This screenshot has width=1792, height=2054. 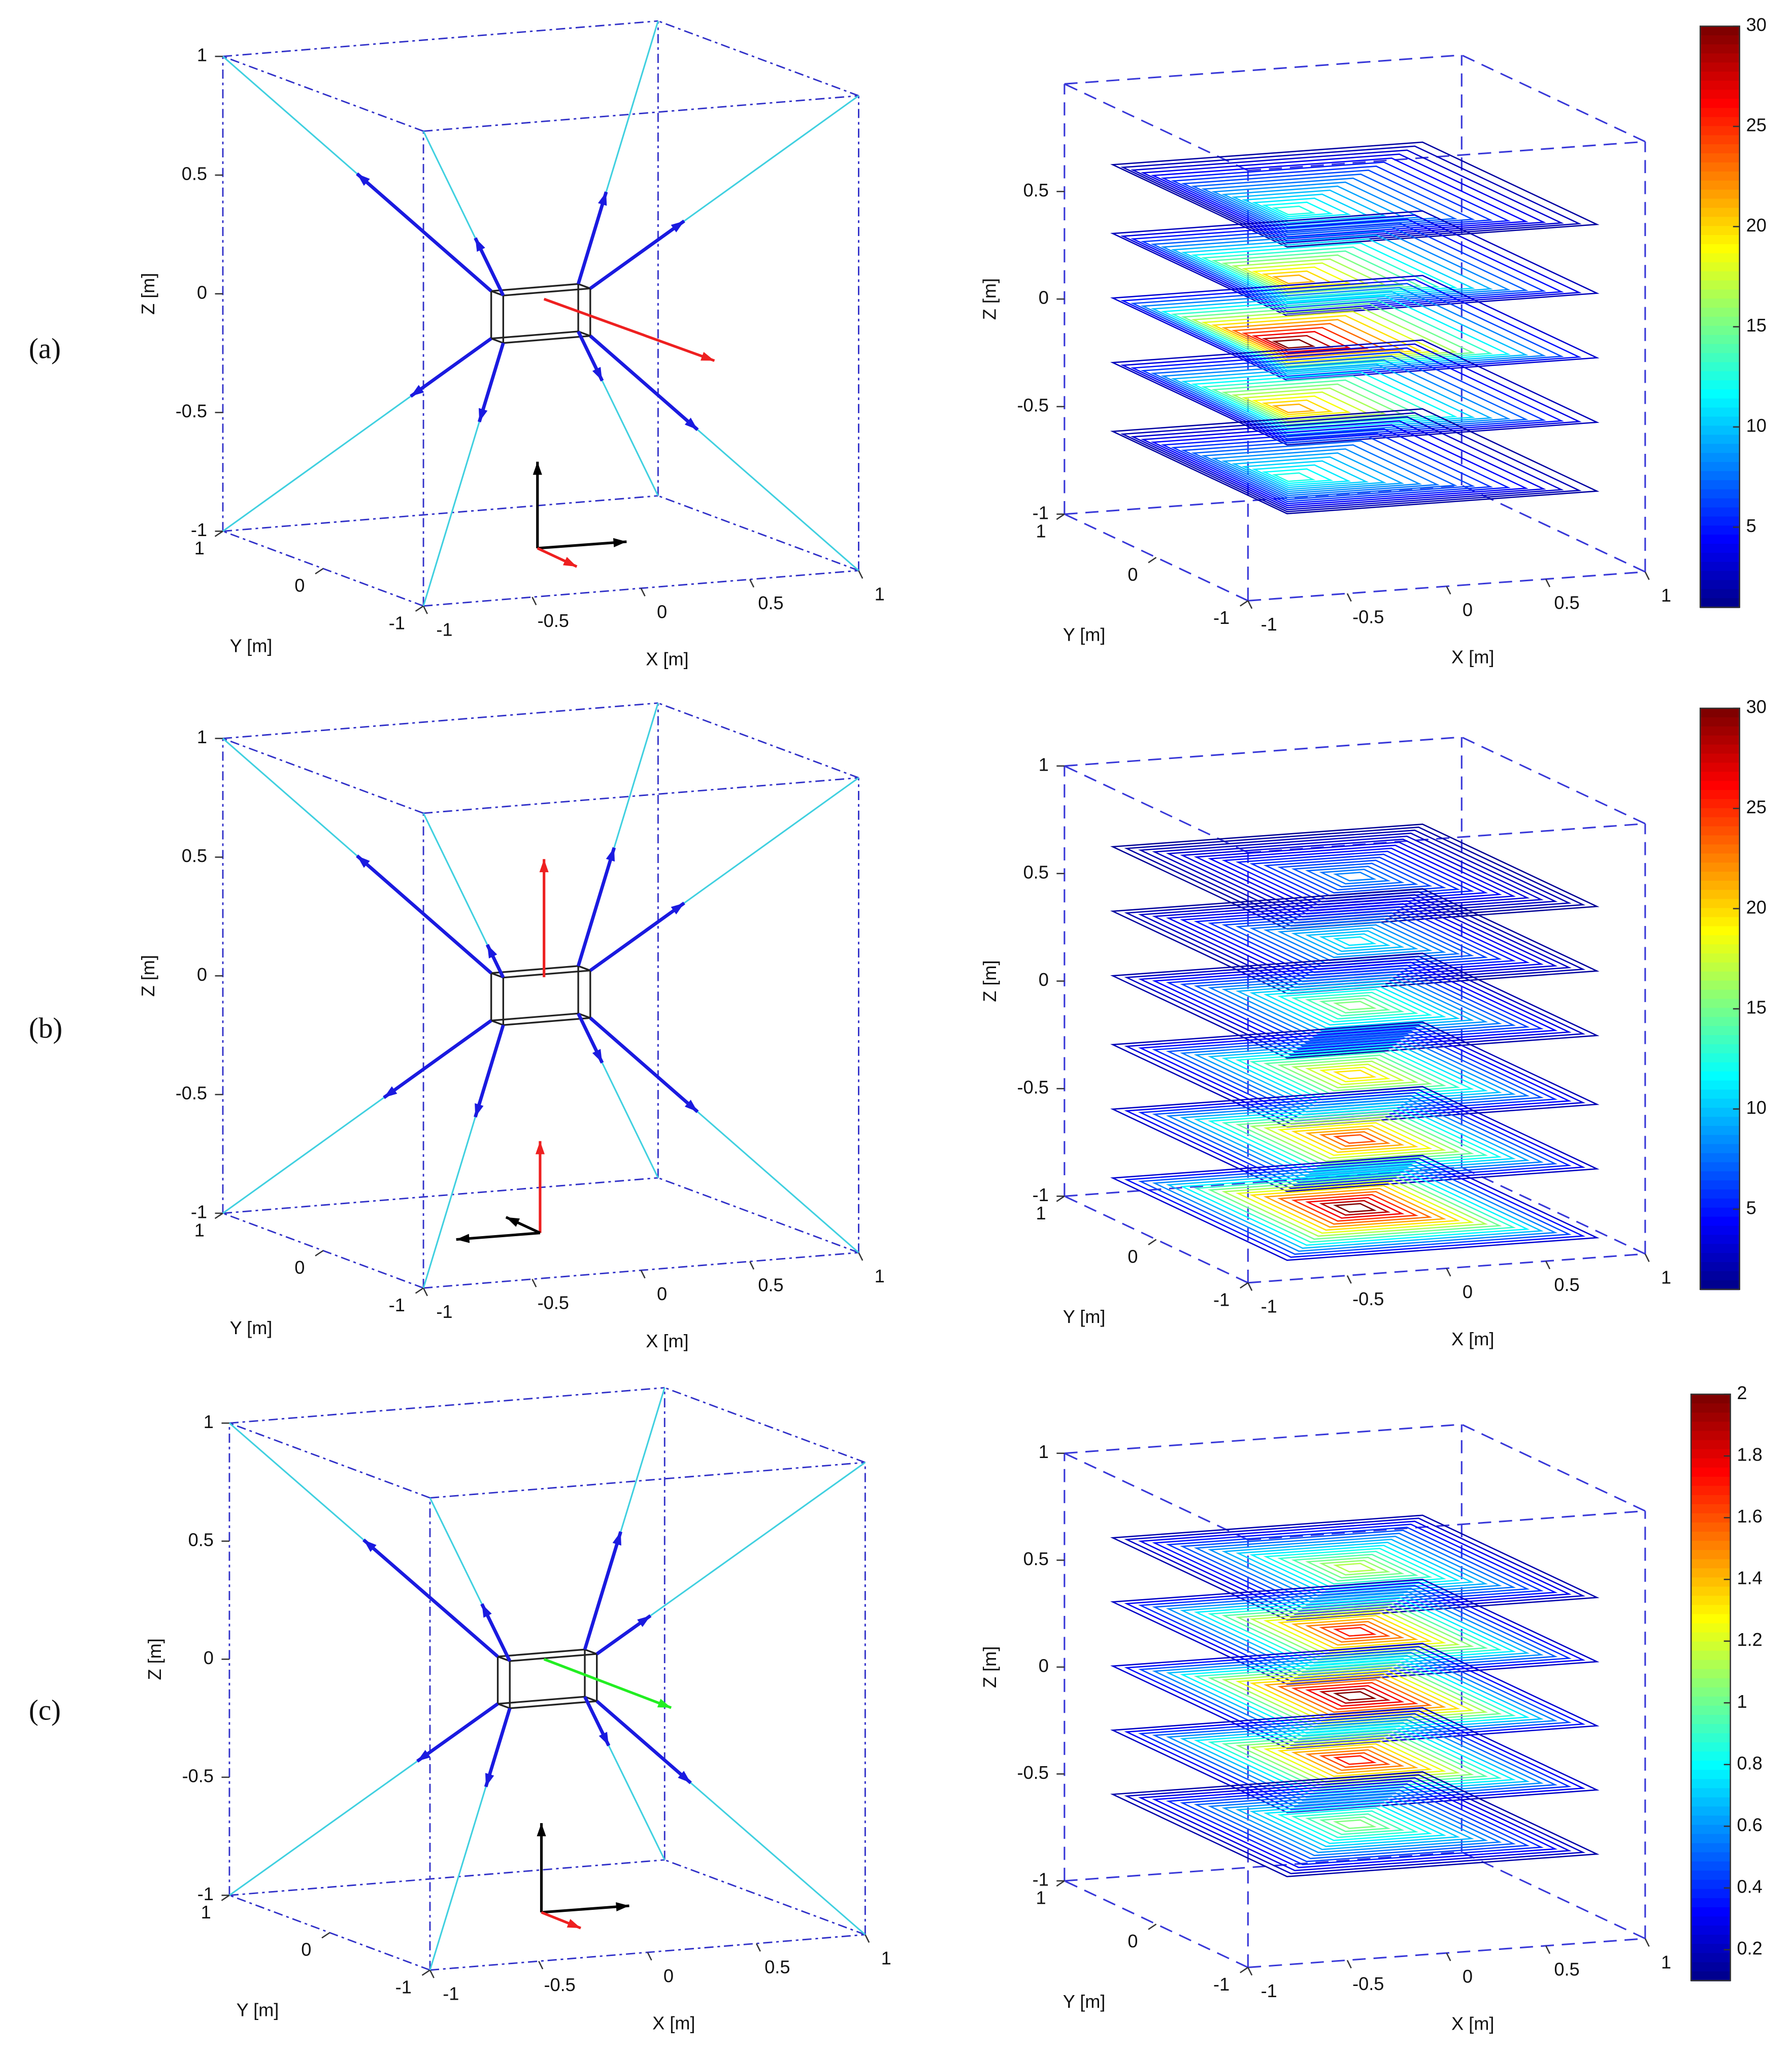 What do you see at coordinates (154, 1659) in the screenshot?
I see `z-axis-label: Z [m]` at bounding box center [154, 1659].